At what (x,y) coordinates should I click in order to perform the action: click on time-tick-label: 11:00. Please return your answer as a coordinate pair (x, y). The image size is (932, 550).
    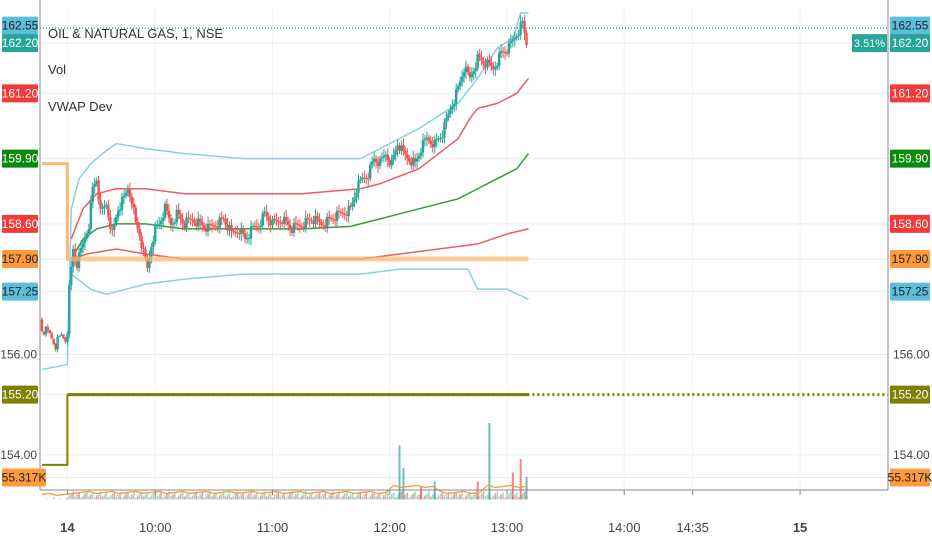
    Looking at the image, I should click on (273, 527).